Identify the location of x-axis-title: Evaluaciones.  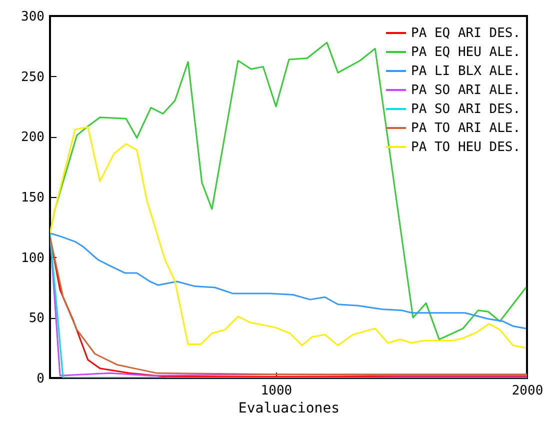
(289, 408).